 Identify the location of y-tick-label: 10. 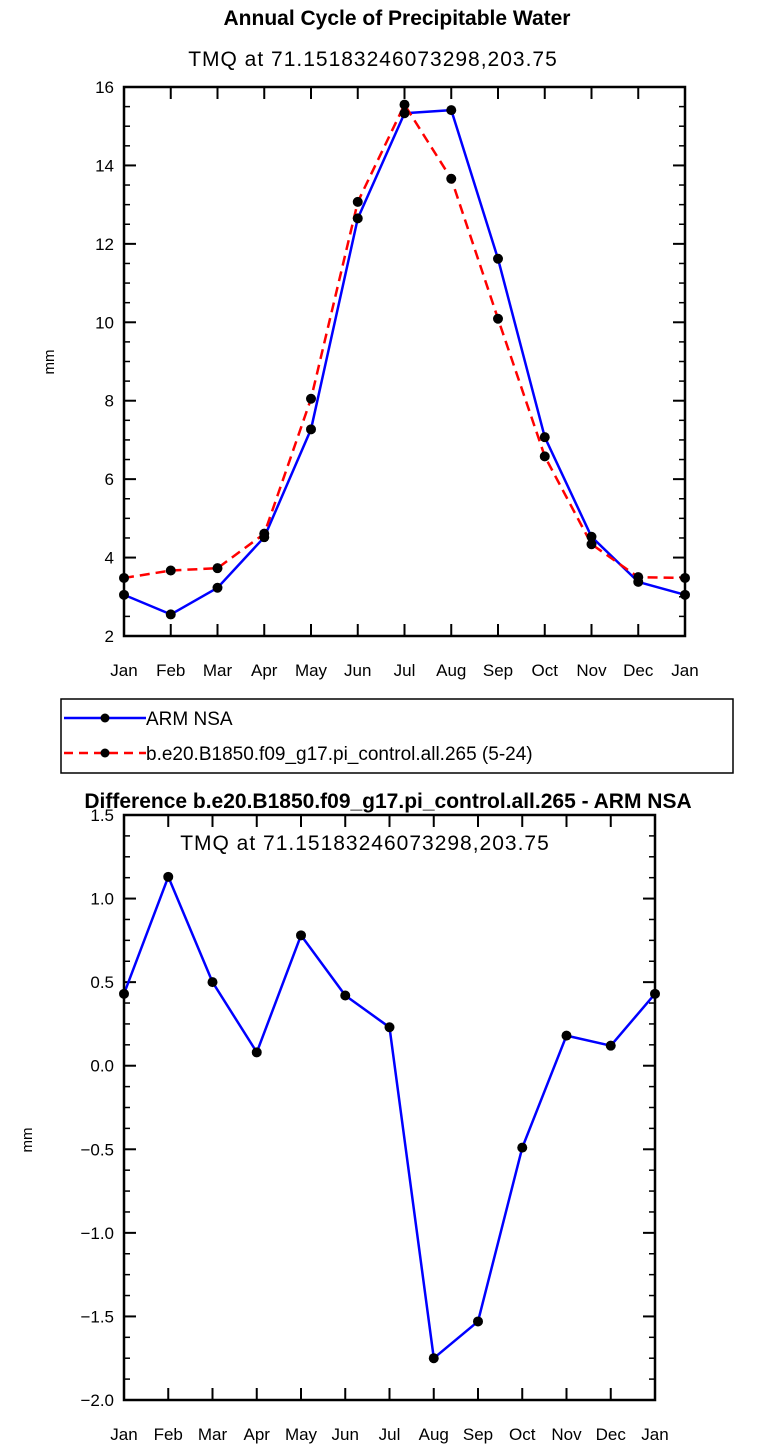
(104, 322).